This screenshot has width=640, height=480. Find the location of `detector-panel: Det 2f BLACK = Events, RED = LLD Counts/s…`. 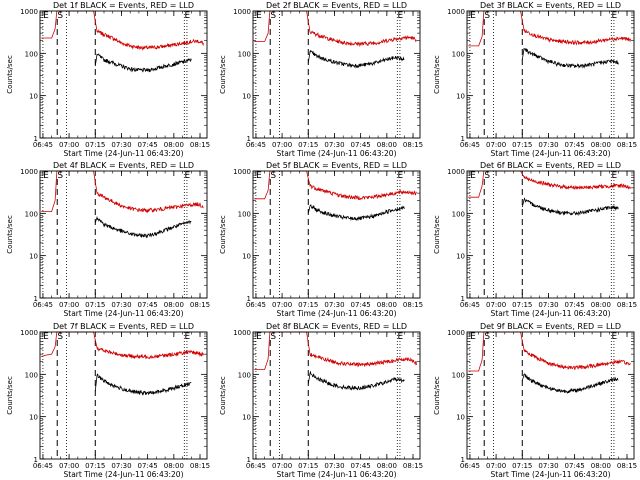

detector-panel: Det 2f BLACK = Events, RED = LLD Counts/s… is located at coordinates (321, 79).